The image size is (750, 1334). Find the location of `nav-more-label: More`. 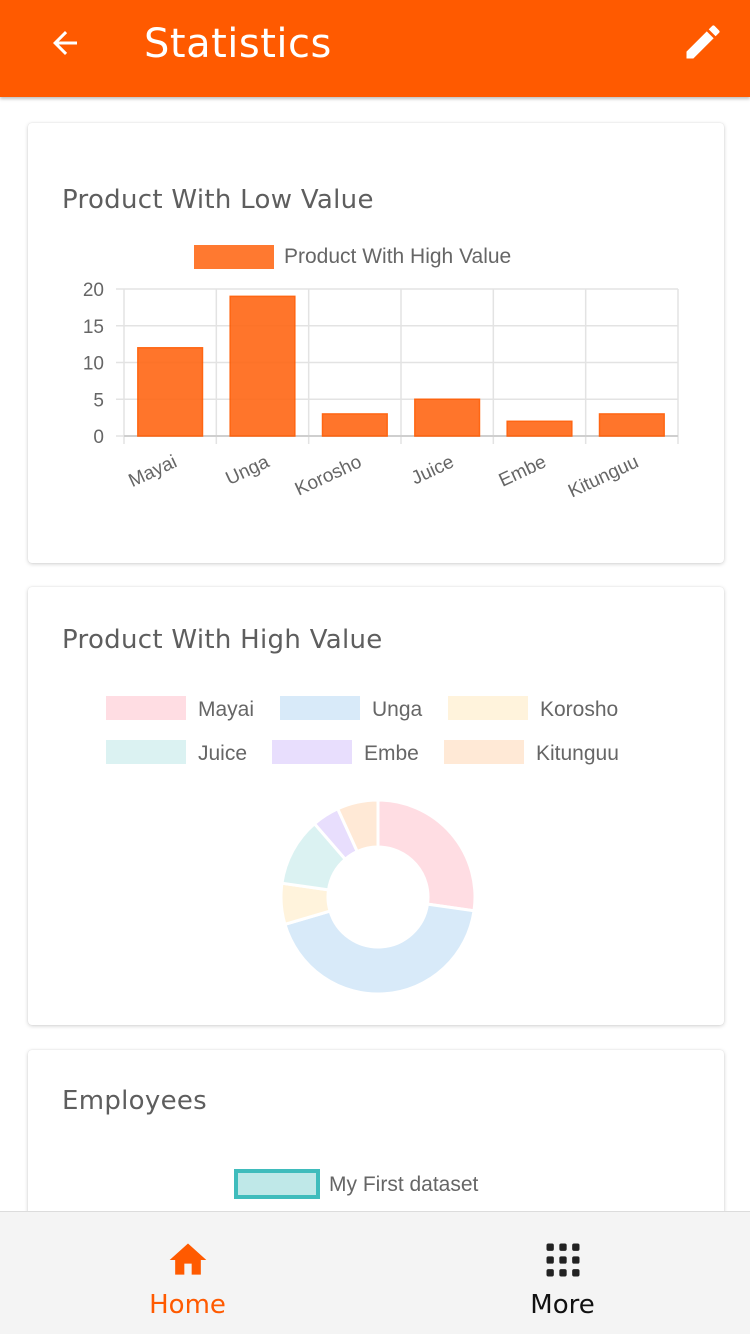

nav-more-label: More is located at coordinates (562, 1305).